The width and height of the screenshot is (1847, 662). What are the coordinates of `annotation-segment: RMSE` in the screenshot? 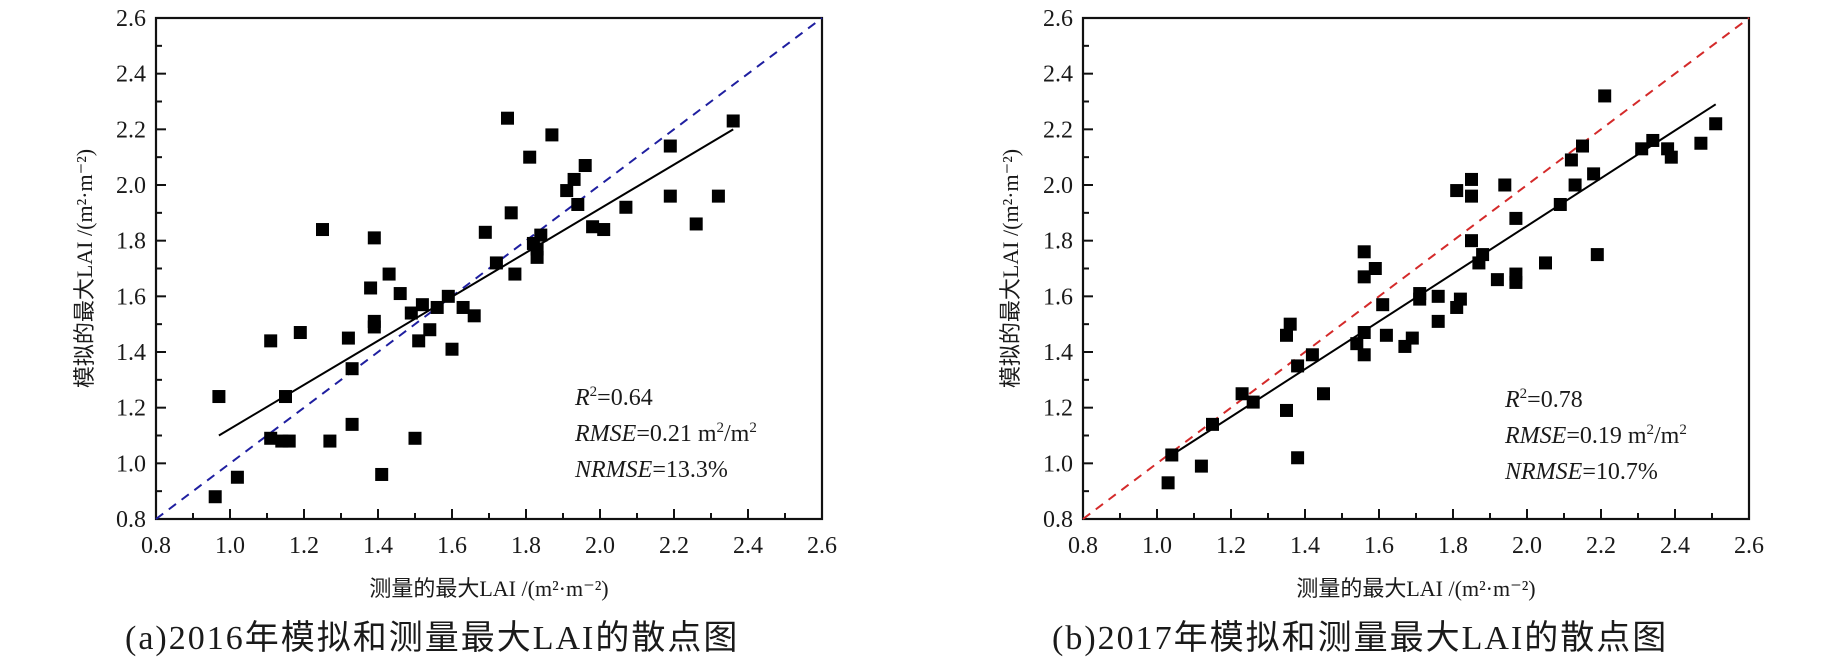 It's located at (1535, 436).